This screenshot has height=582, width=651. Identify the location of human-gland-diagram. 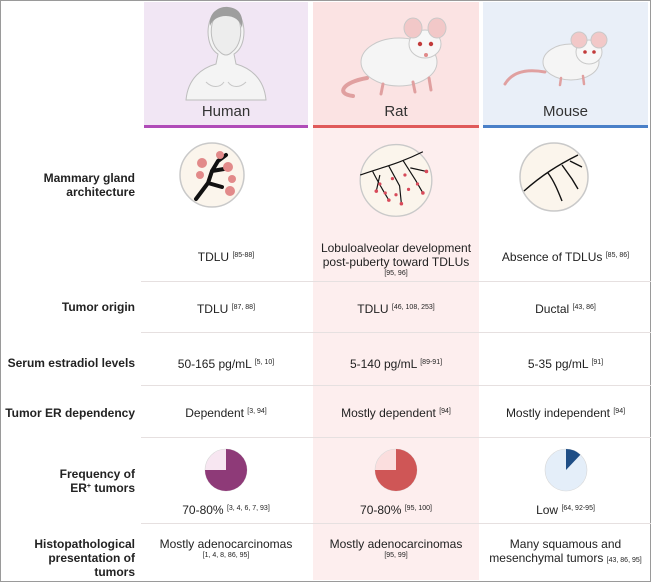
(212, 177).